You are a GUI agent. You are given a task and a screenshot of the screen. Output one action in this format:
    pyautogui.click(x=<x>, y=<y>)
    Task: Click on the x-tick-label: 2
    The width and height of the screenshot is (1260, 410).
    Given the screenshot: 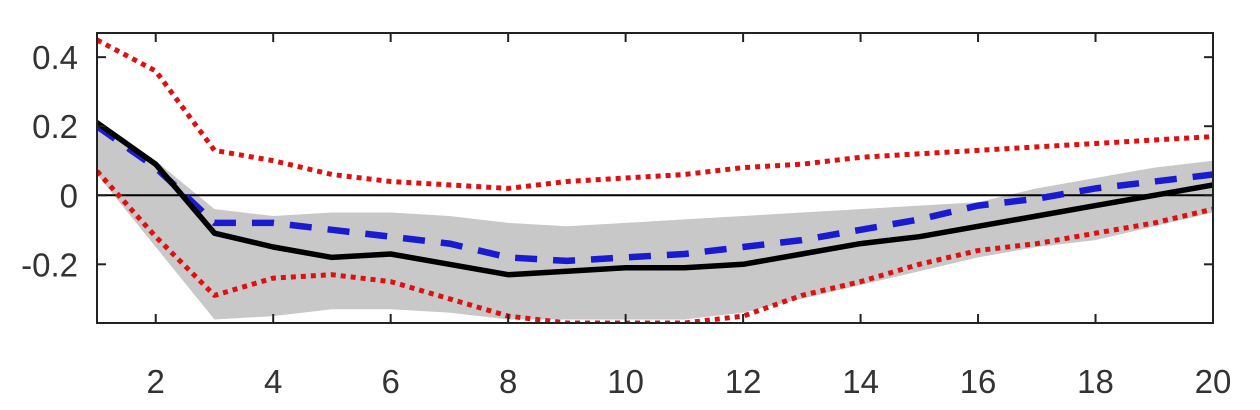 What is the action you would take?
    pyautogui.click(x=156, y=381)
    